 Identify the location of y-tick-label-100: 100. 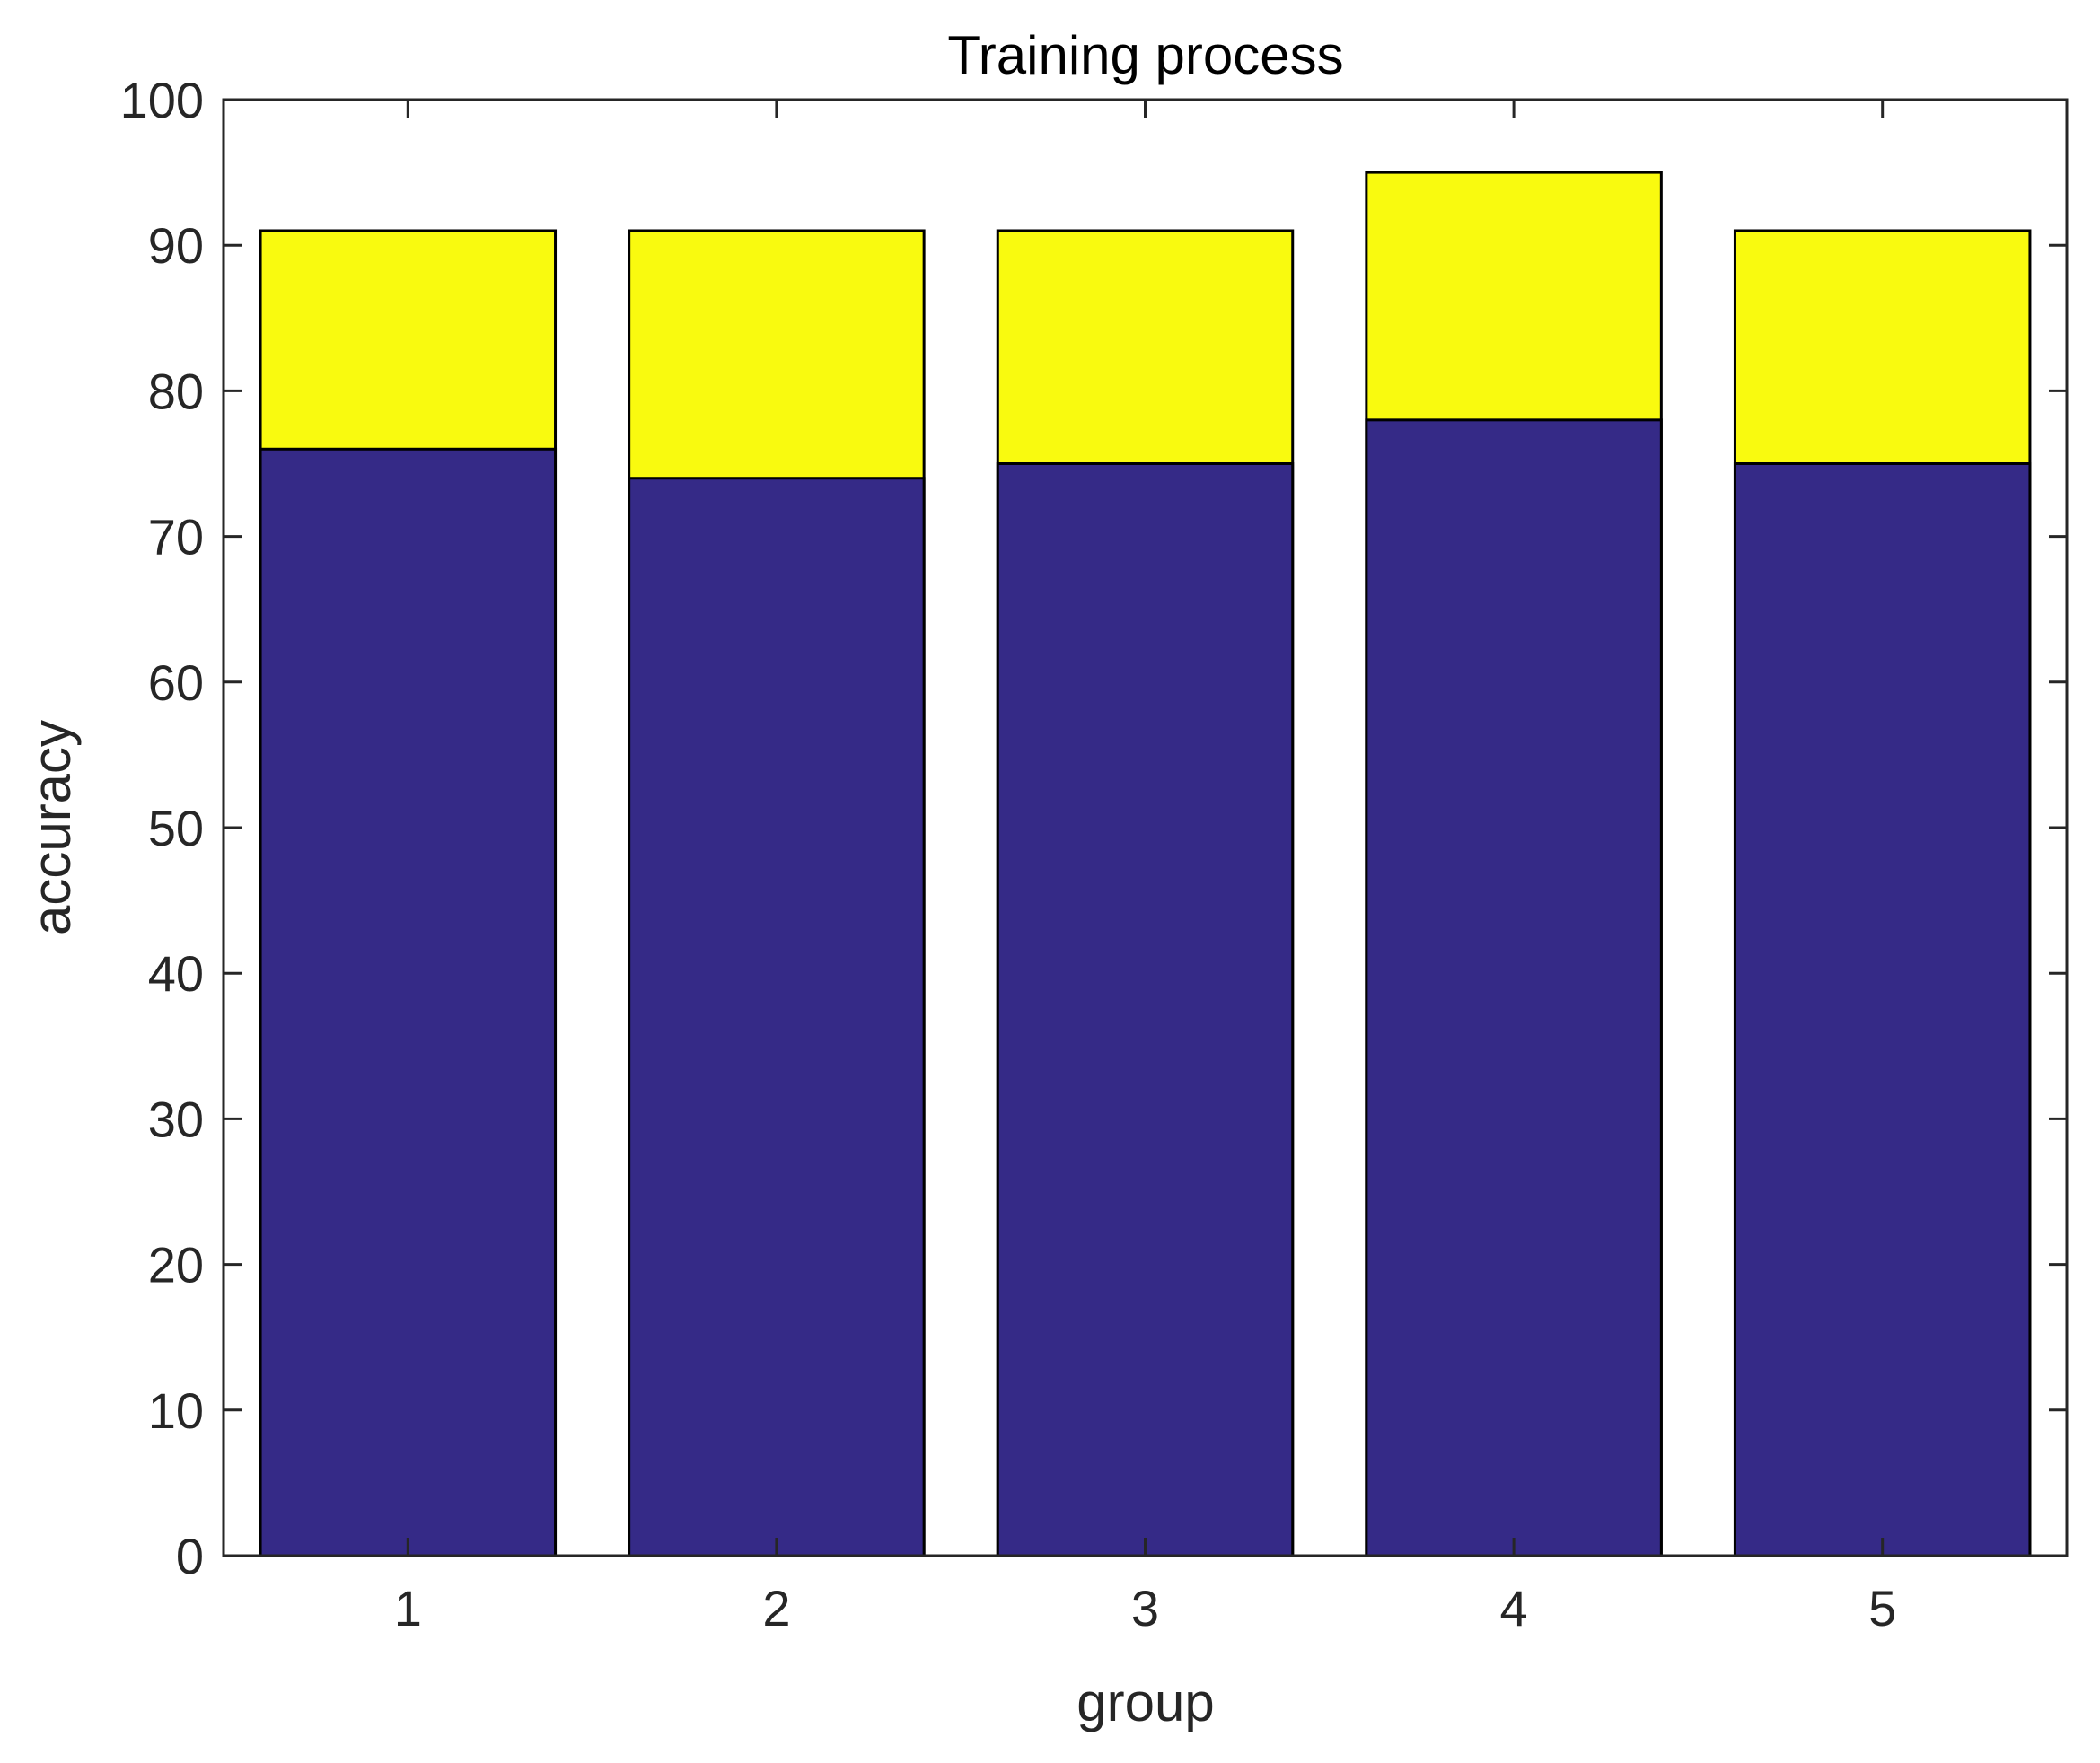
(162, 100).